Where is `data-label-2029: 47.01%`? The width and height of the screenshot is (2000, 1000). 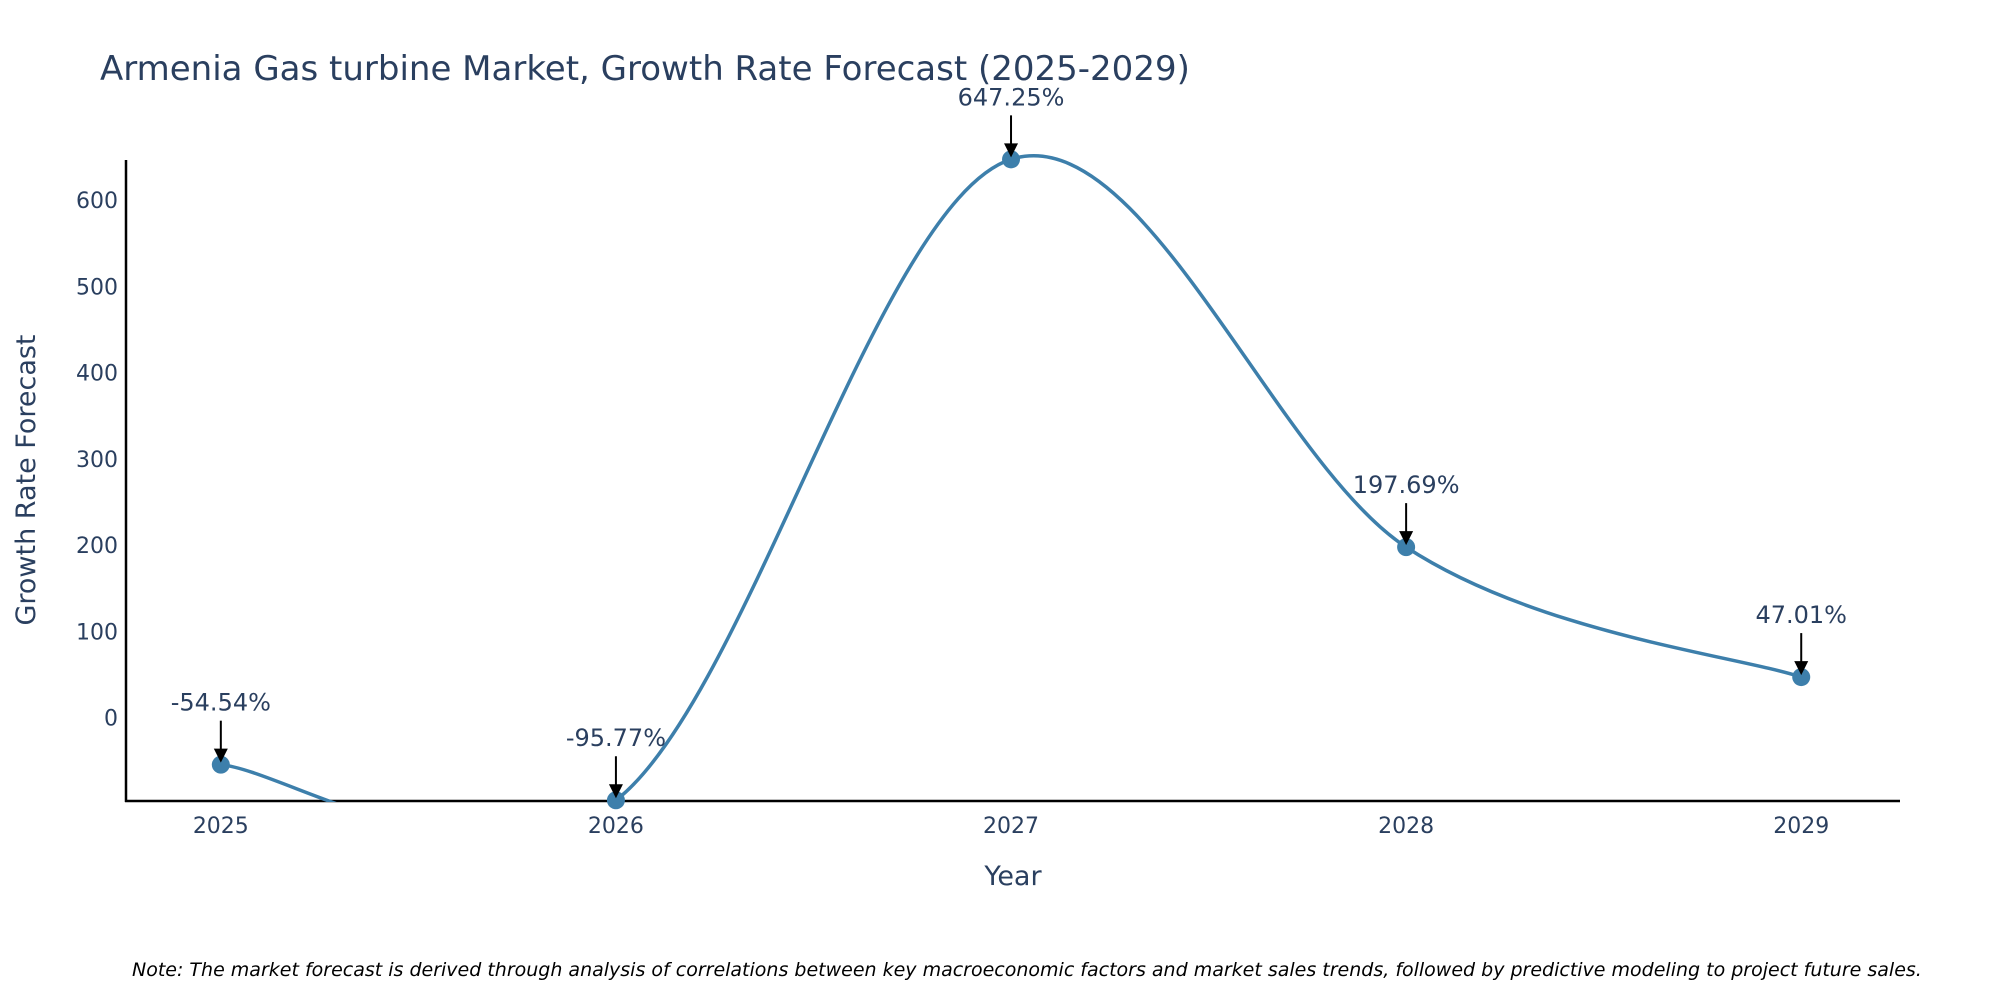 data-label-2029: 47.01% is located at coordinates (1801, 615).